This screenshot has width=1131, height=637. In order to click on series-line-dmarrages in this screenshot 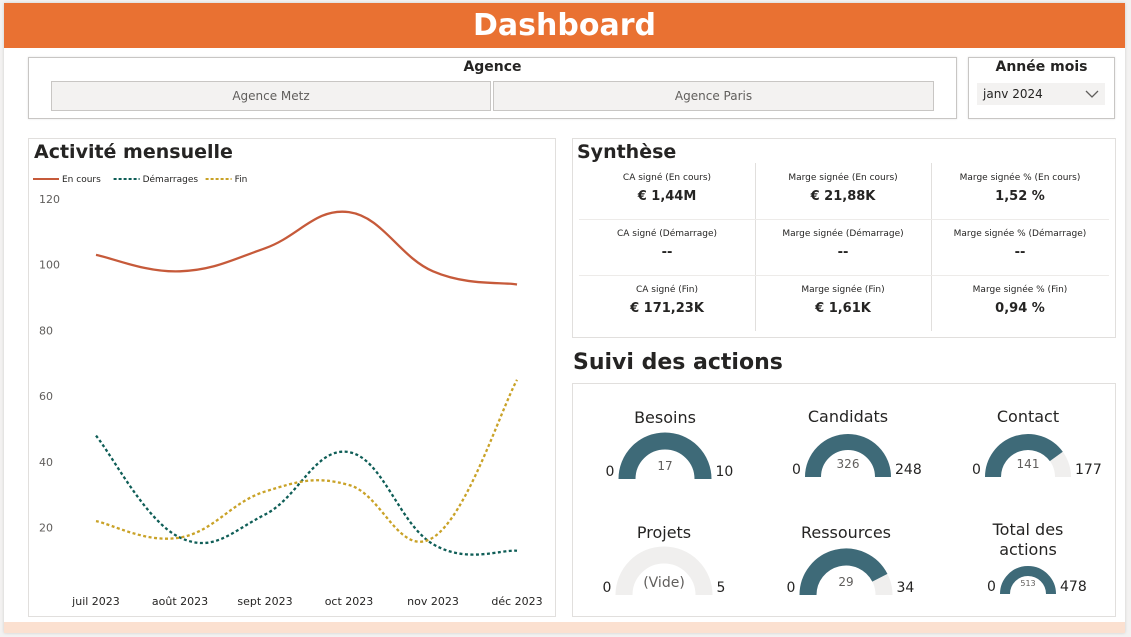, I will do `click(306, 495)`.